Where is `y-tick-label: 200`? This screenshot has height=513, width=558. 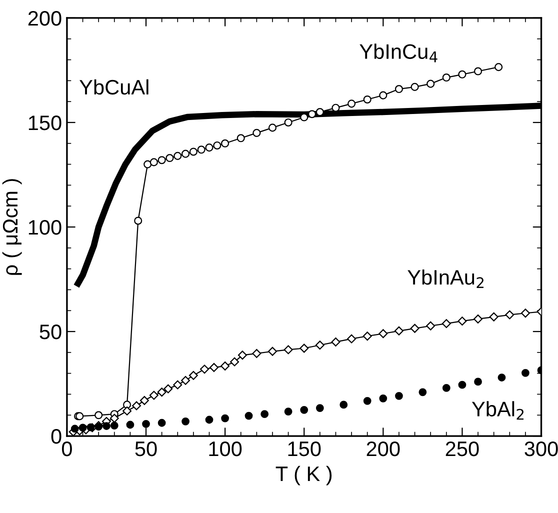
y-tick-label: 200 is located at coordinates (45, 18).